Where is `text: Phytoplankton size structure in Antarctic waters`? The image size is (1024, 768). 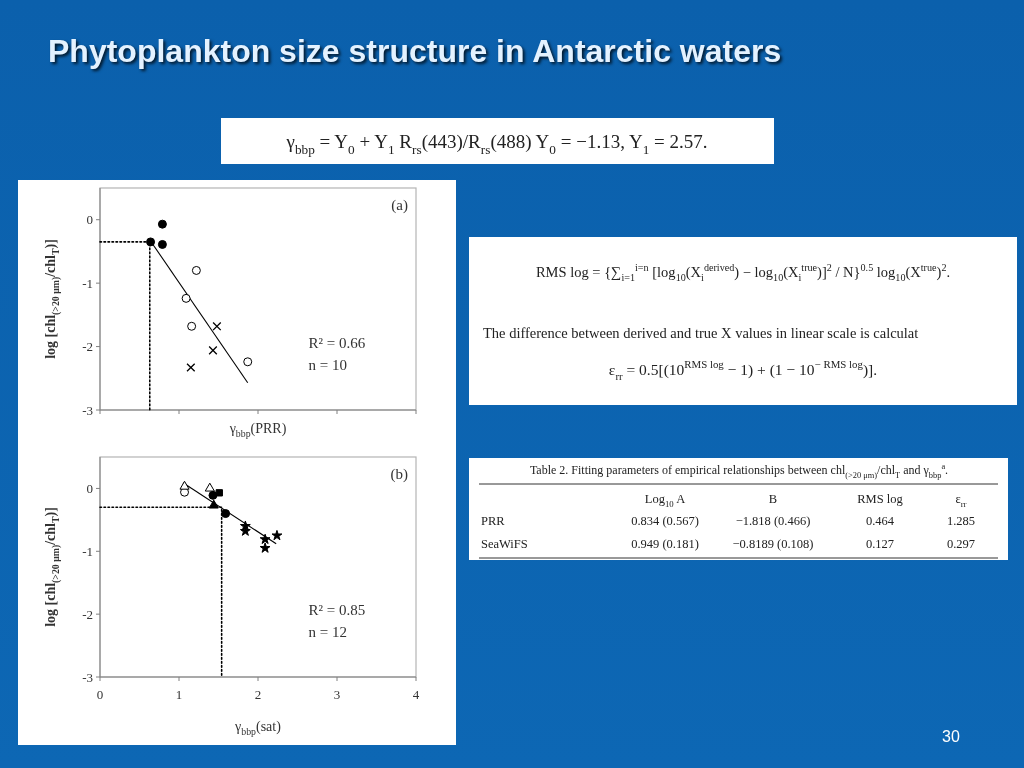 text: Phytoplankton size structure in Antarctic waters is located at coordinates (415, 51).